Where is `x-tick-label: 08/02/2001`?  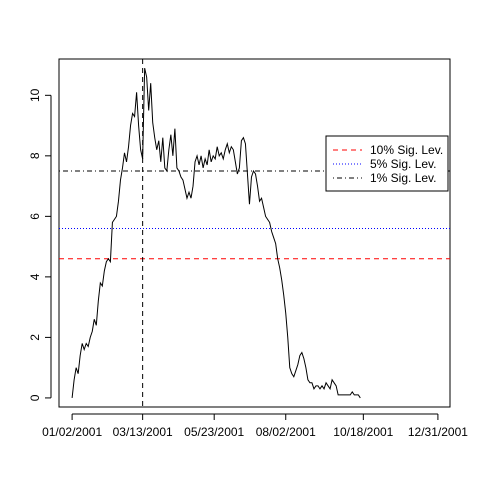
x-tick-label: 08/02/2001 is located at coordinates (286, 432).